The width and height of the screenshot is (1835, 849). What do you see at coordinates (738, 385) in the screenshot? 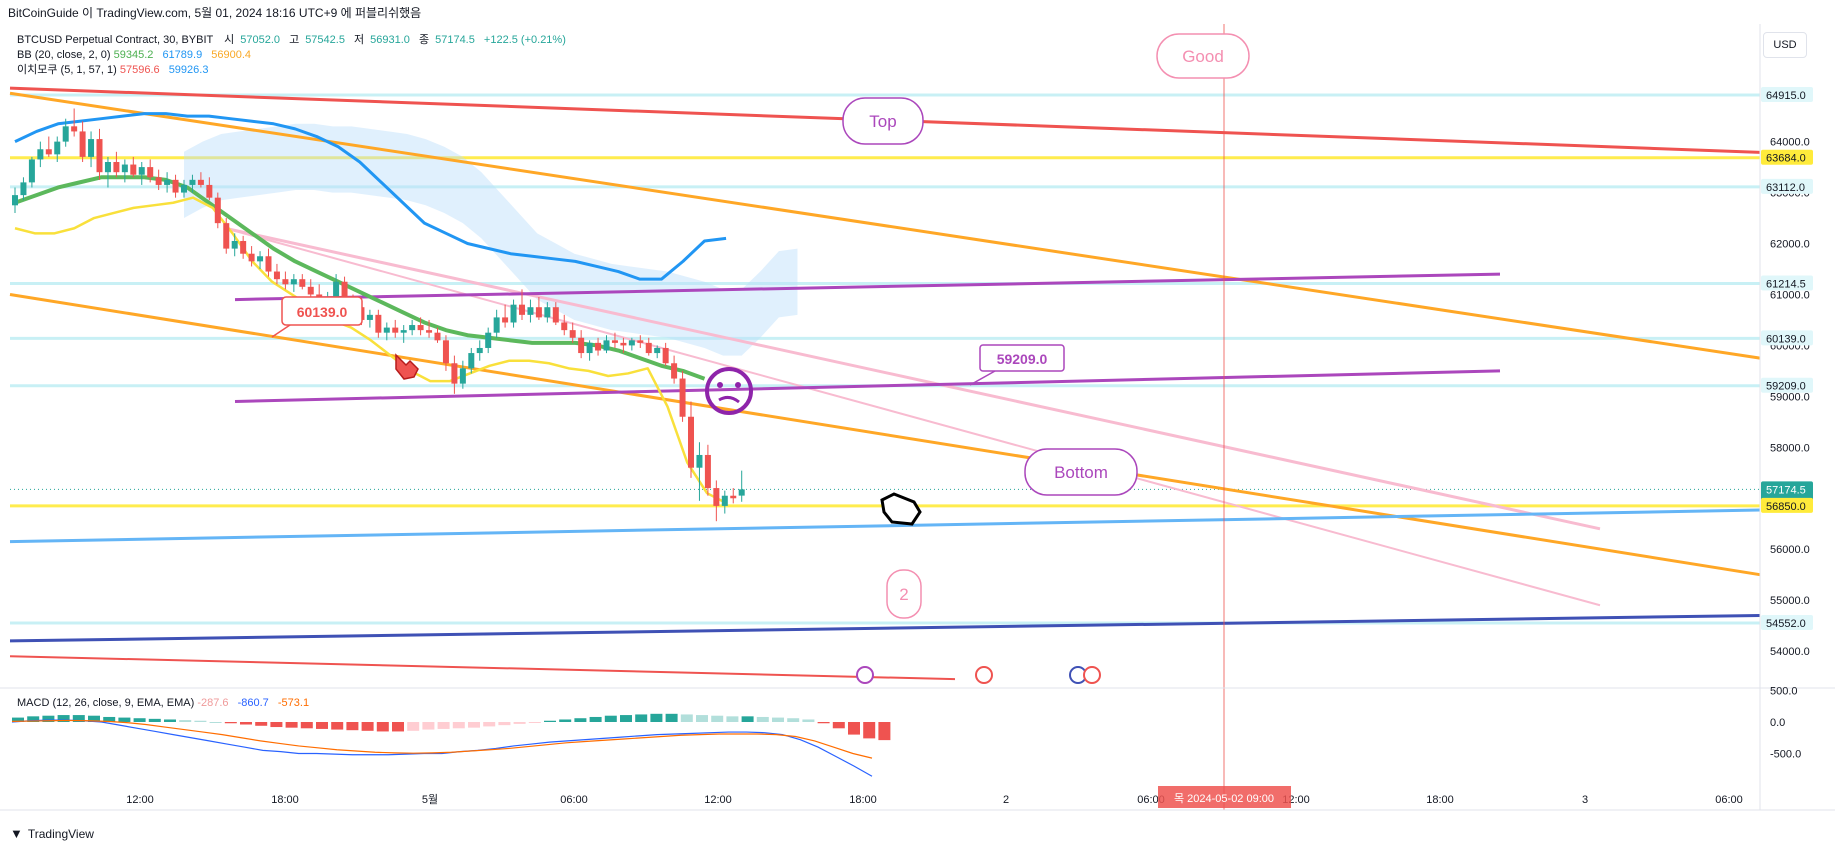
I see `confused-face-eye` at bounding box center [738, 385].